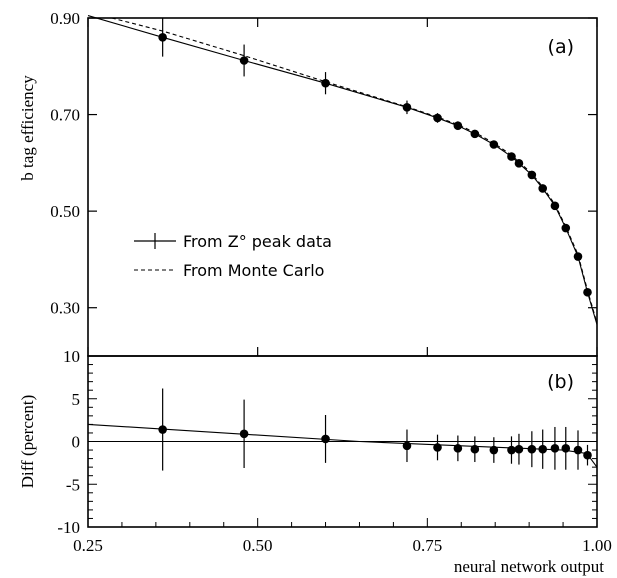 This screenshot has width=617, height=578. Describe the element at coordinates (65, 18) in the screenshot. I see `panel-a-ytick-label: 0.90` at that location.